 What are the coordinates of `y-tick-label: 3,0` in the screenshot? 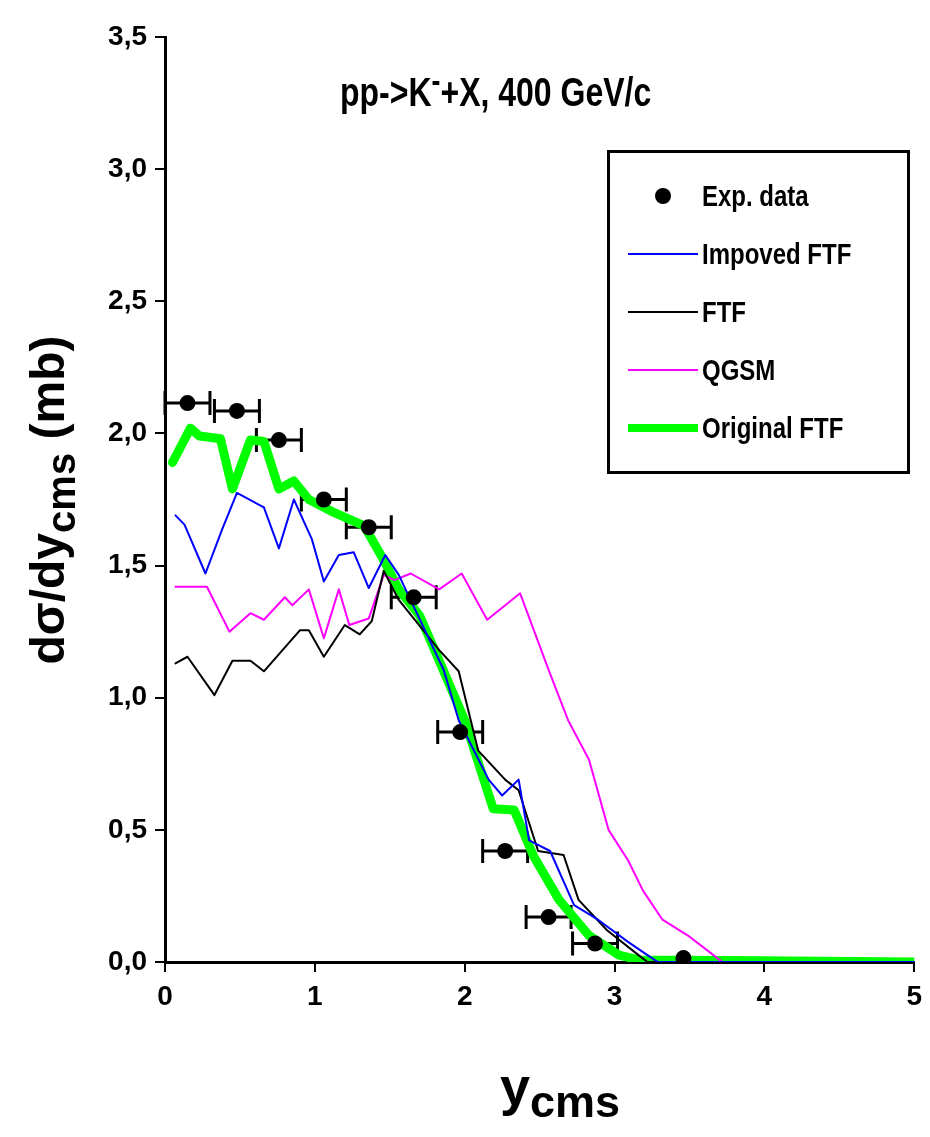 It's located at (127, 167).